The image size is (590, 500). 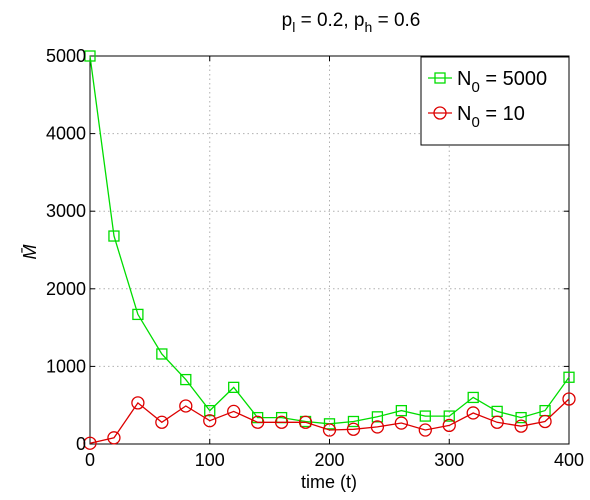 What do you see at coordinates (66, 211) in the screenshot?
I see `y-tick-label: 3000` at bounding box center [66, 211].